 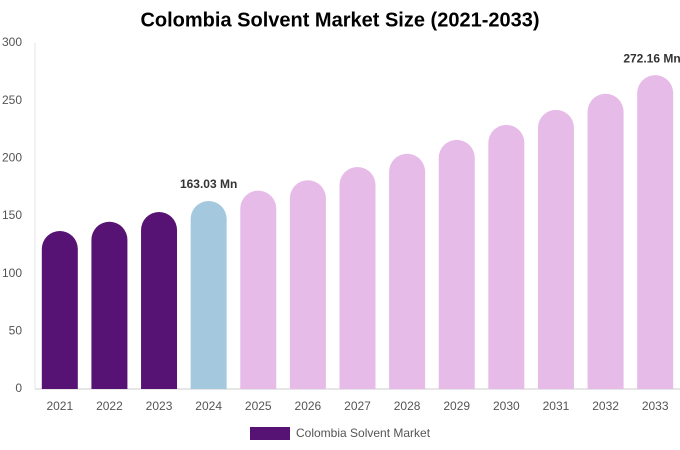 I want to click on x-tick-label: 2031, so click(x=556, y=406).